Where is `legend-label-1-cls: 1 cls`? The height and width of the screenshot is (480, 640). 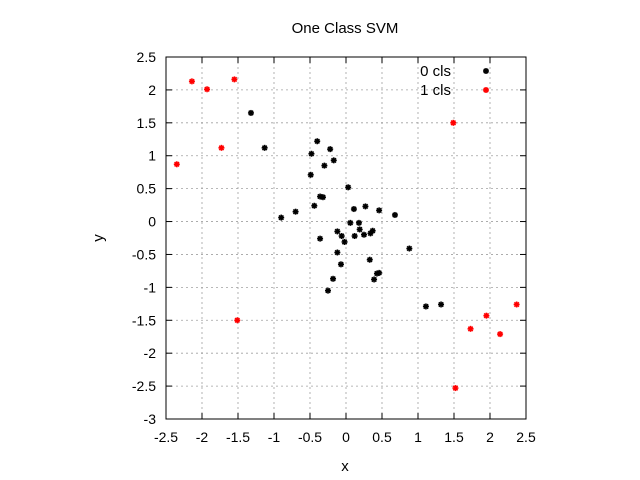
legend-label-1-cls: 1 cls is located at coordinates (435, 90).